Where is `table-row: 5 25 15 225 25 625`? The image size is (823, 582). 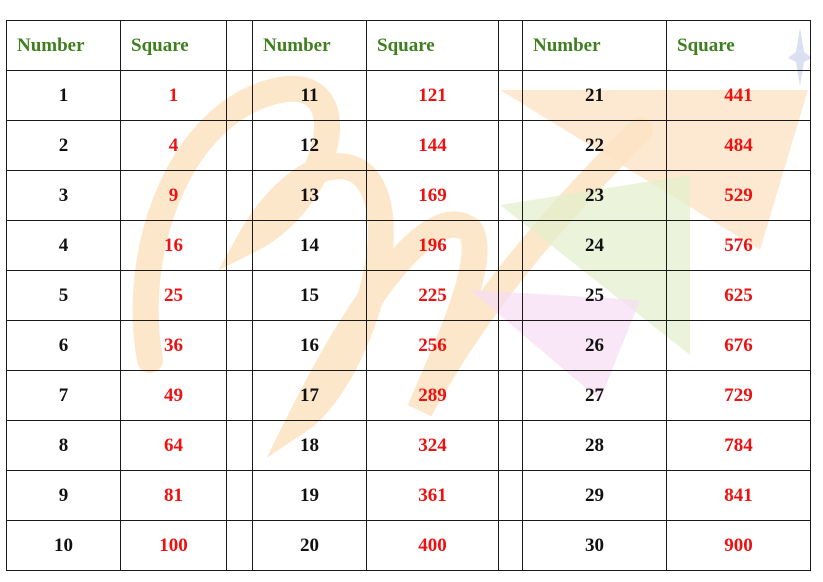
table-row: 5 25 15 225 25 625 is located at coordinates (408, 295).